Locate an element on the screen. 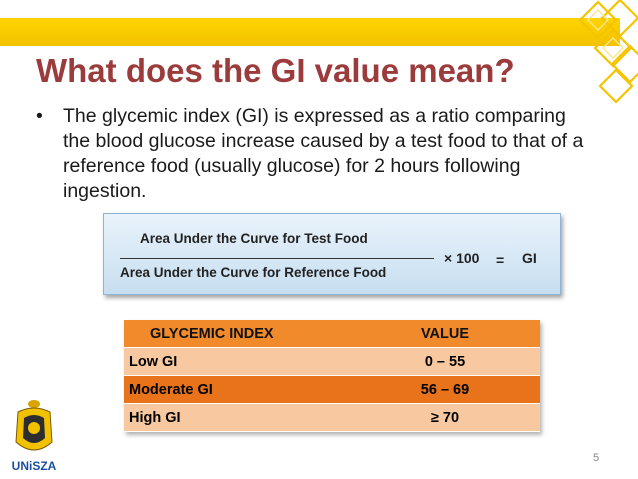 The image size is (638, 479). slide-title: What does the GI value mean? is located at coordinates (275, 70).